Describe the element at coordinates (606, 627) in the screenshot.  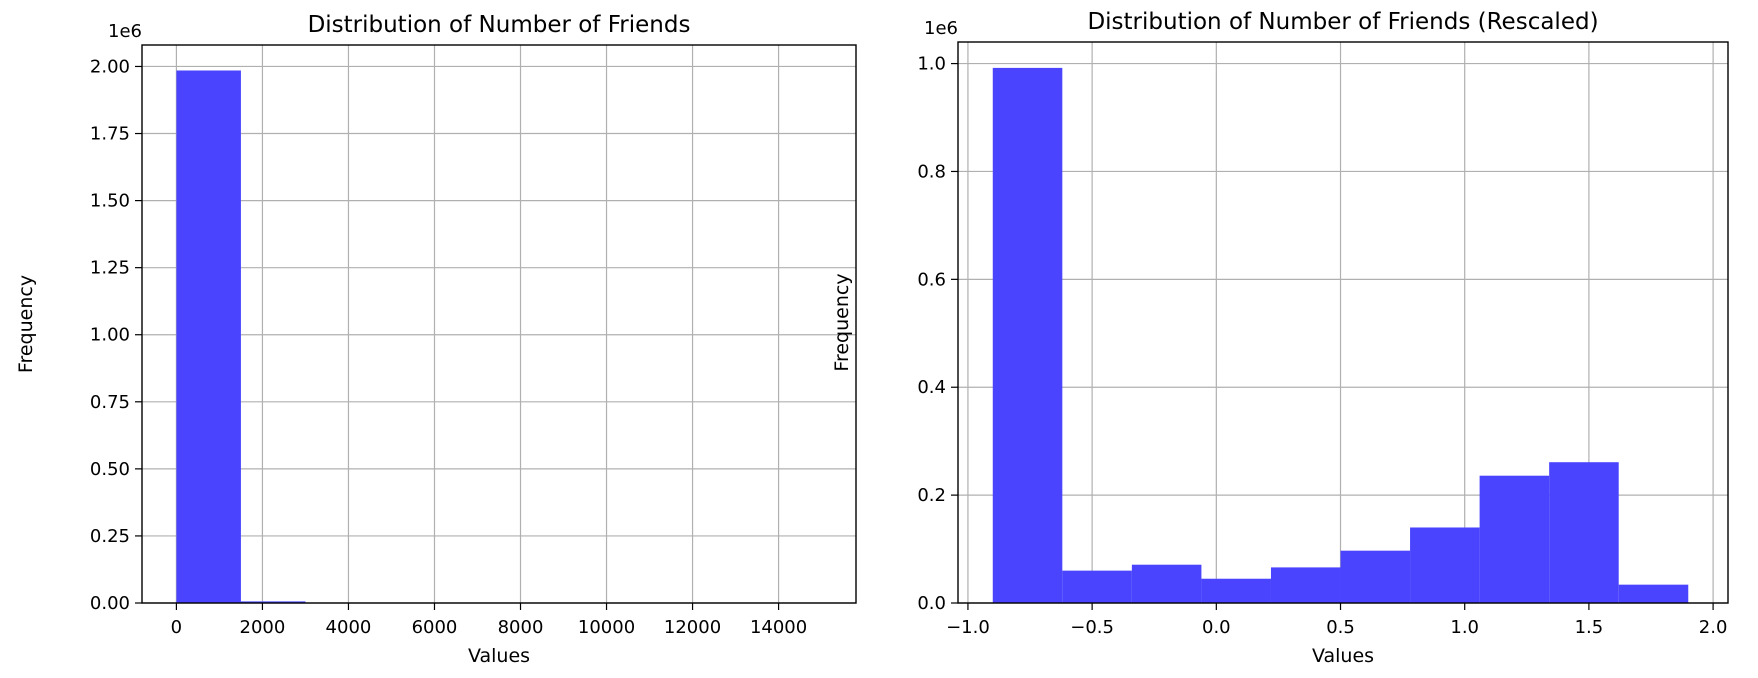
I see `x-tick-label: 10000` at that location.